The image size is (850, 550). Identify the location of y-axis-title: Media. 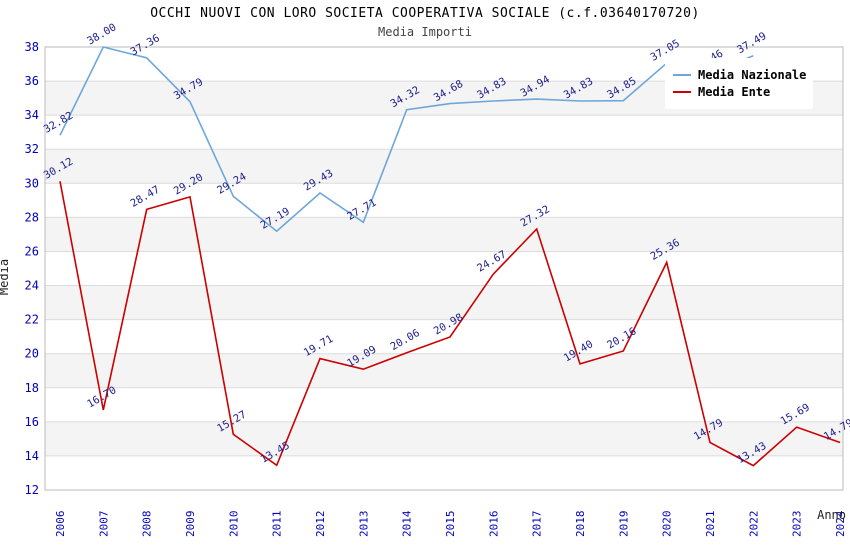
(6, 277).